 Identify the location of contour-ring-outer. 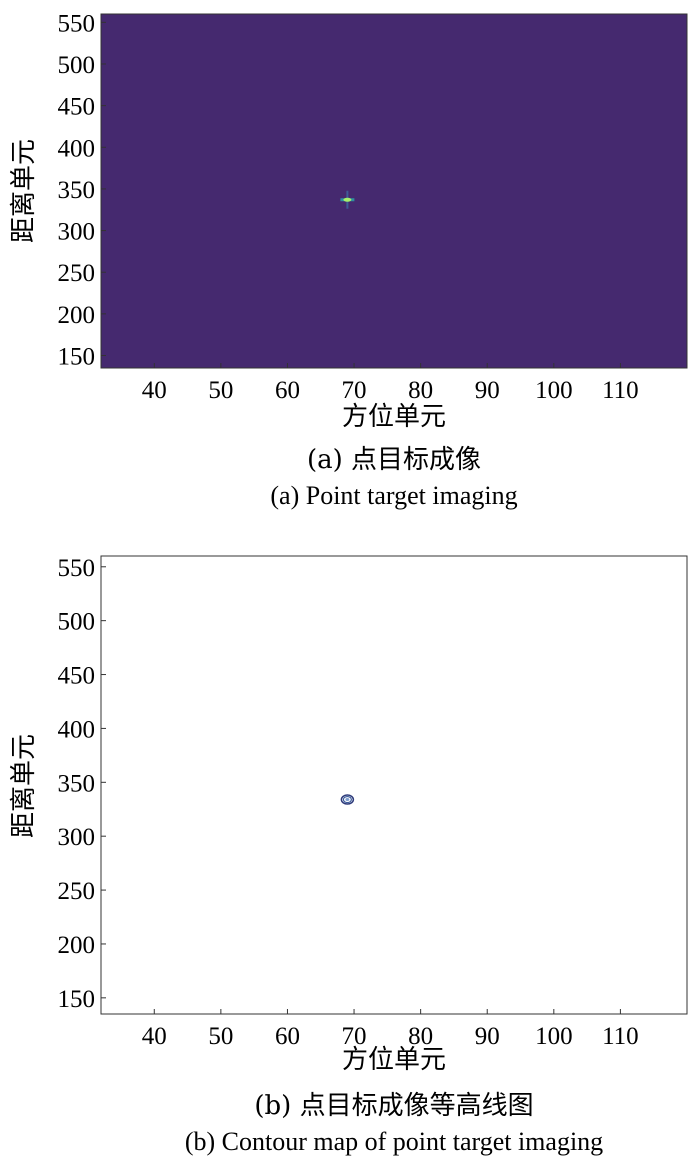
(347, 799).